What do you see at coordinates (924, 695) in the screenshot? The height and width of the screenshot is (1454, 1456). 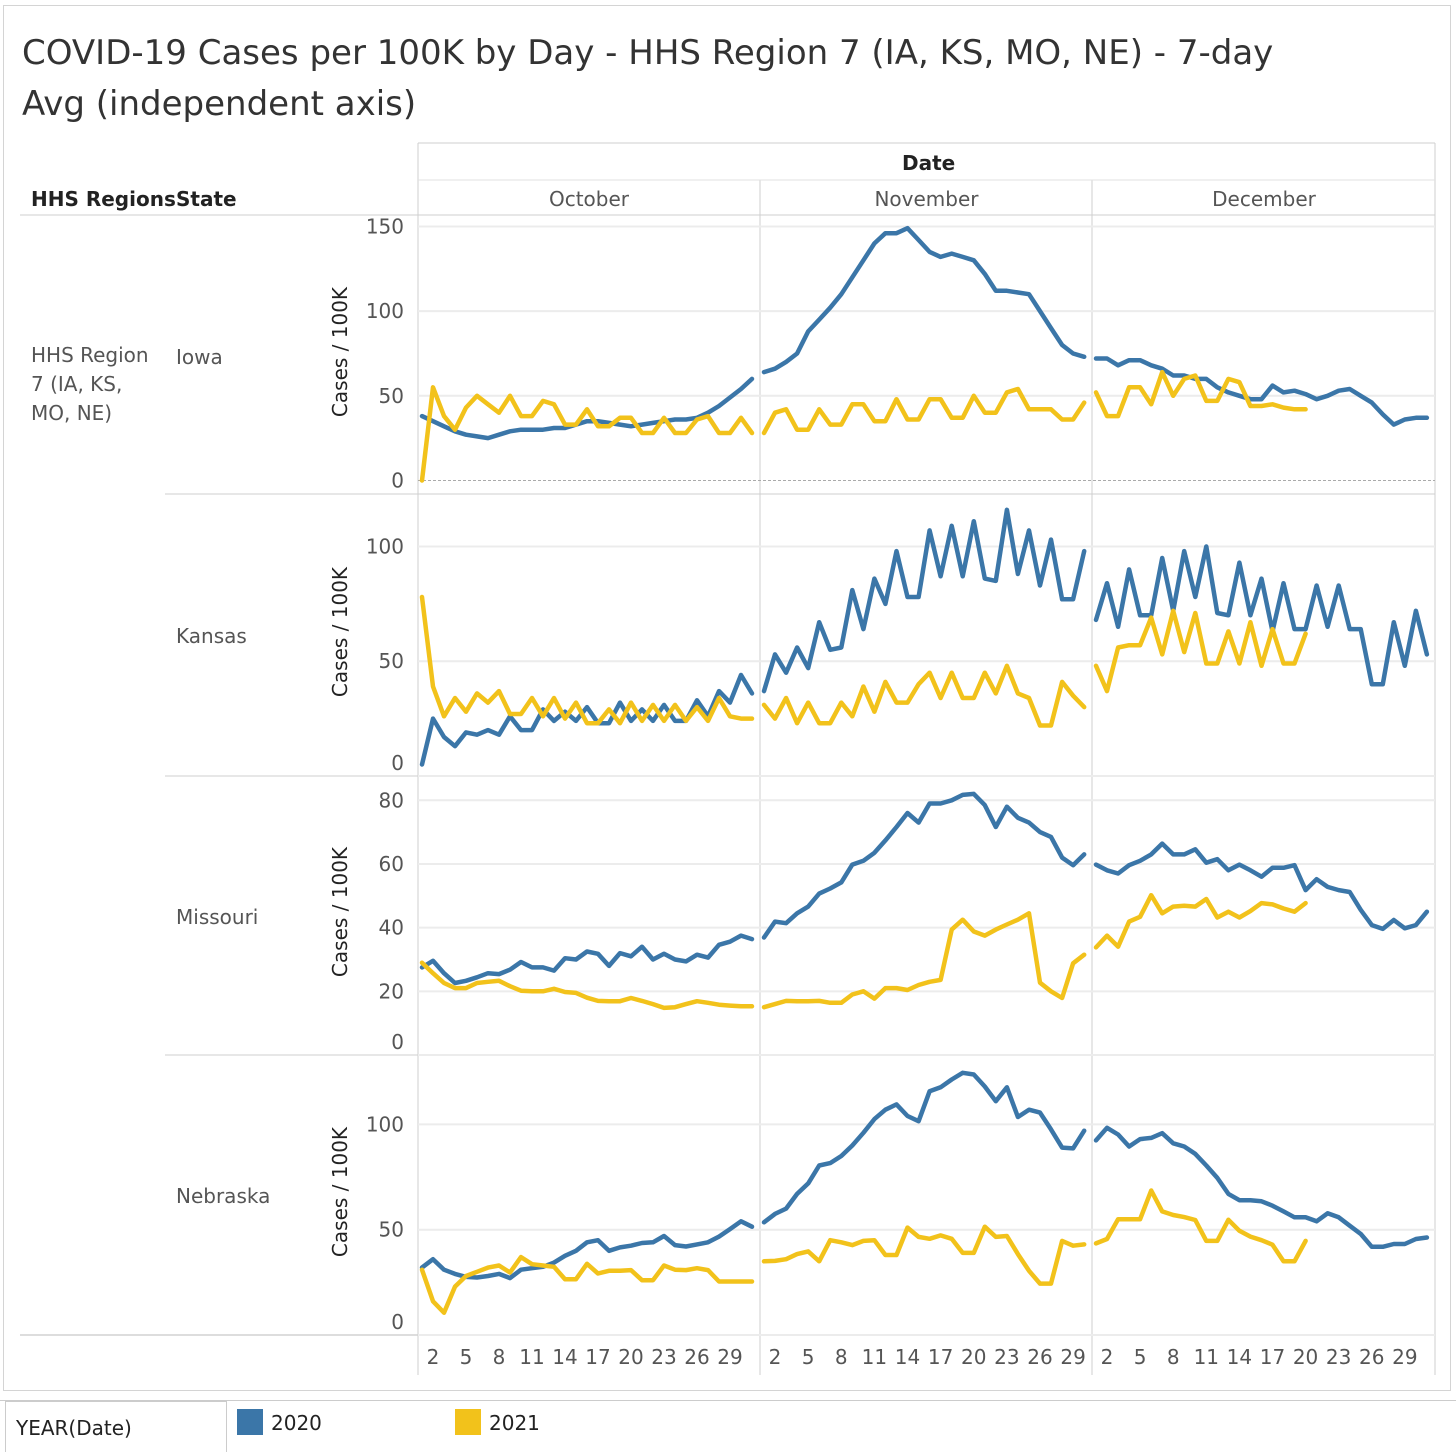 I see `series-line-kansas-2021-november` at bounding box center [924, 695].